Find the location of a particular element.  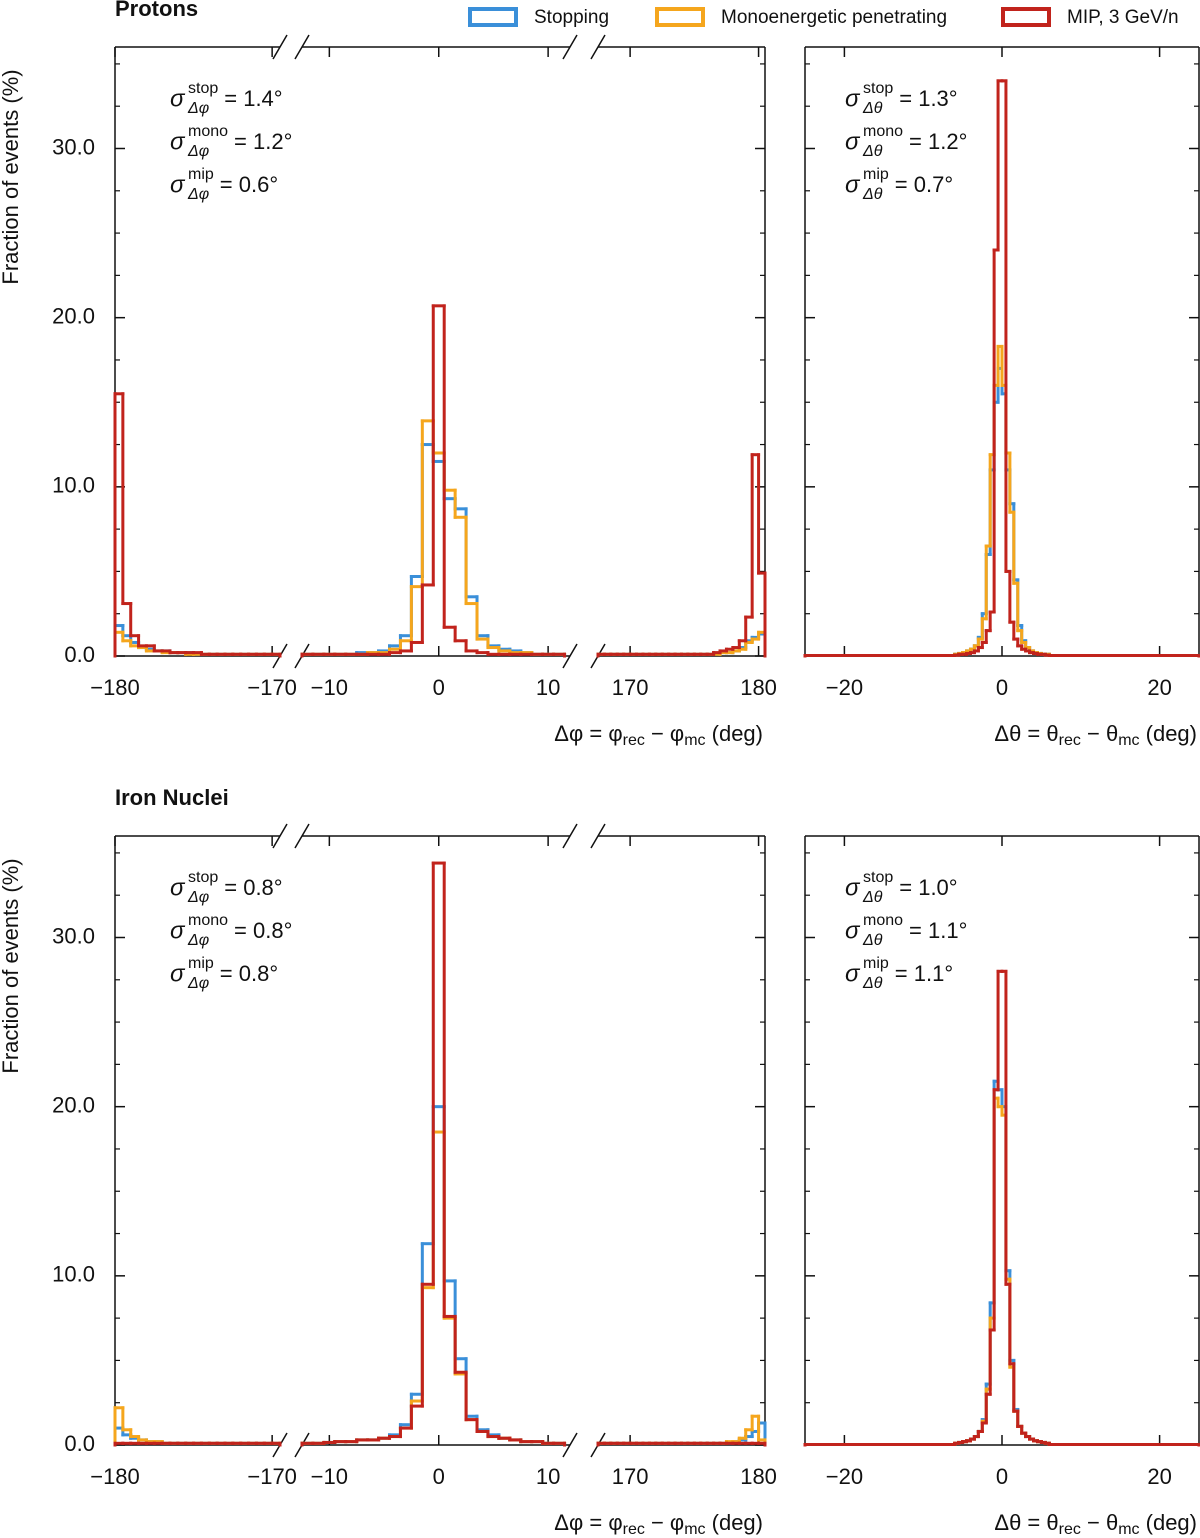

annotation-value: = 1.4° is located at coordinates (253, 98).